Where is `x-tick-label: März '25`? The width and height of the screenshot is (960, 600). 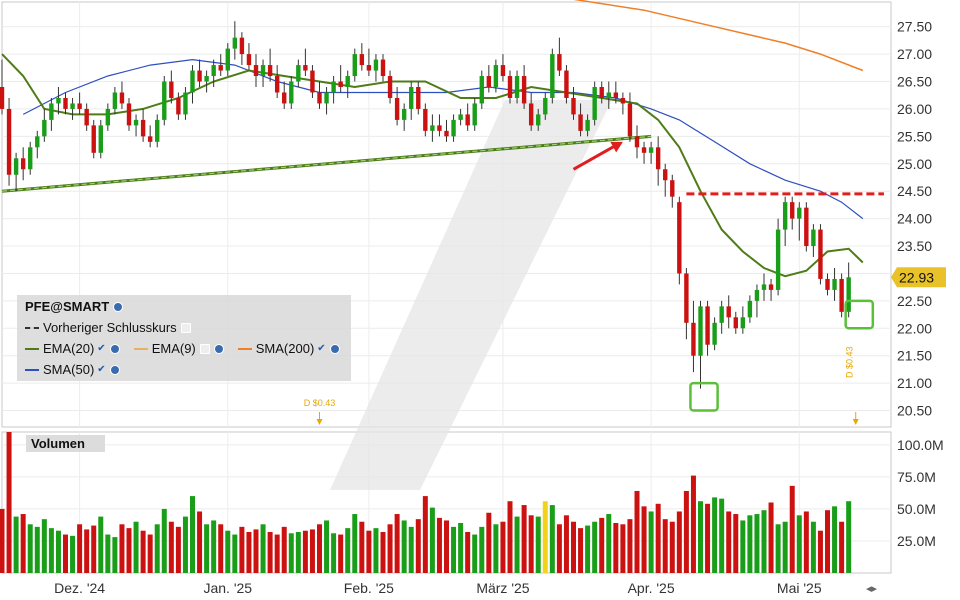
x-tick-label: März '25 is located at coordinates (502, 588).